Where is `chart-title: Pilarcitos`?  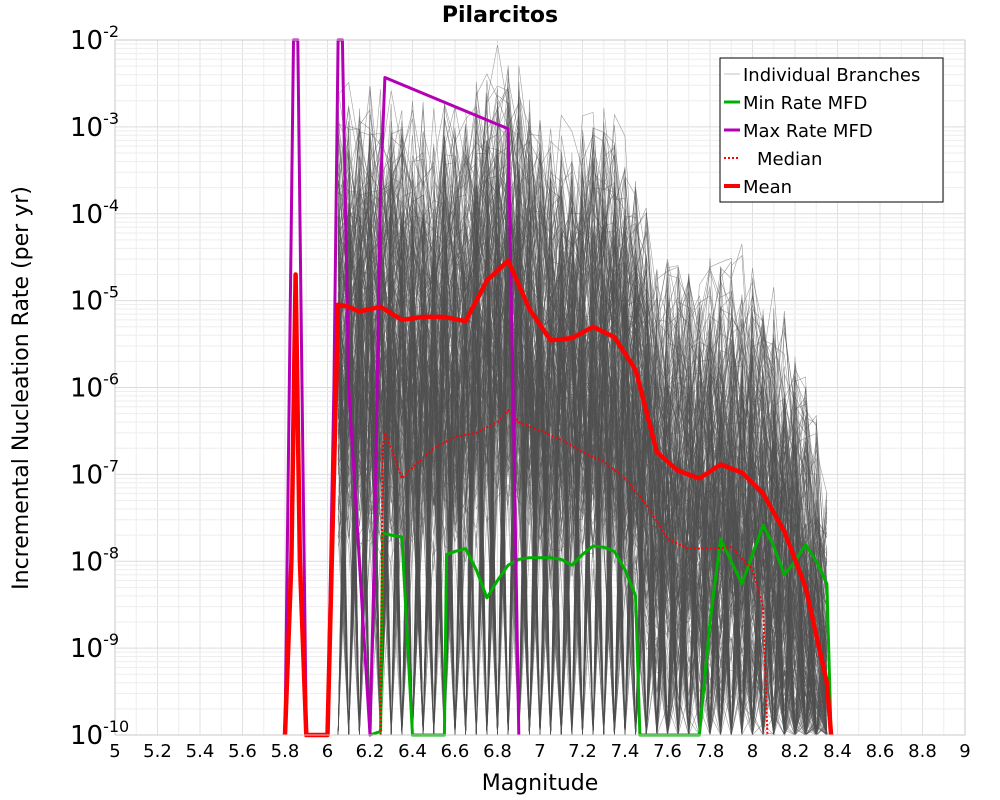
chart-title: Pilarcitos is located at coordinates (500, 15).